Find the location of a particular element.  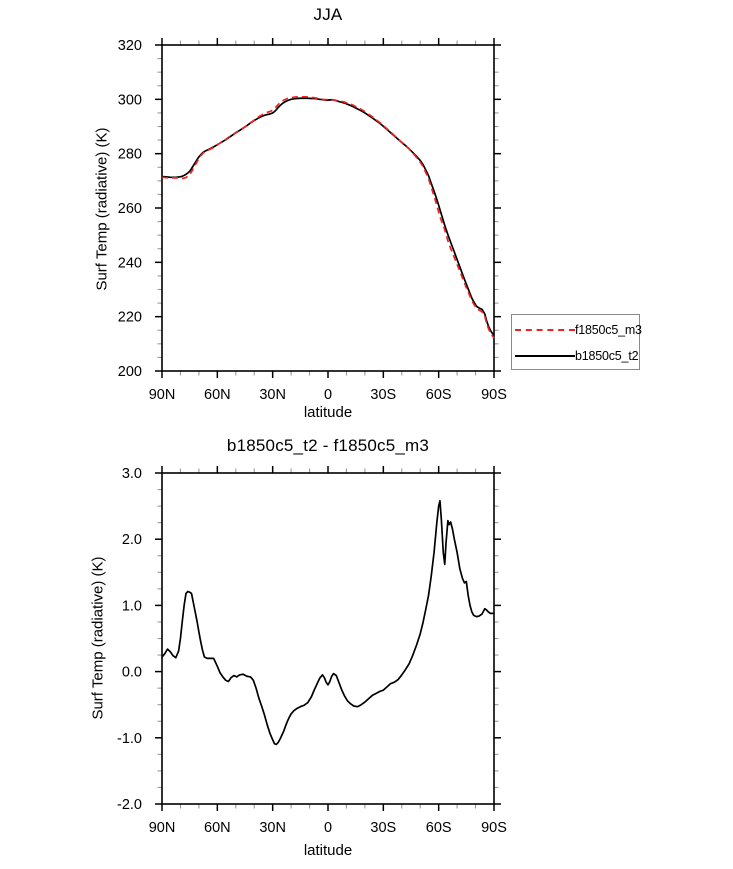

bottom-chart-title: b1850c5_t2 - f1850c5_m3 is located at coordinates (328, 445).